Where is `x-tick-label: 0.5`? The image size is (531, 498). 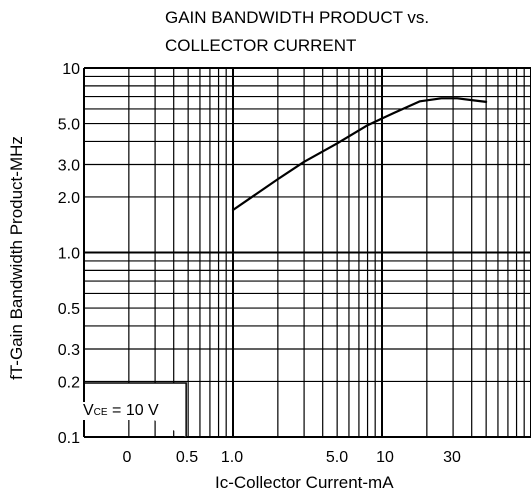 x-tick-label: 0.5 is located at coordinates (187, 457).